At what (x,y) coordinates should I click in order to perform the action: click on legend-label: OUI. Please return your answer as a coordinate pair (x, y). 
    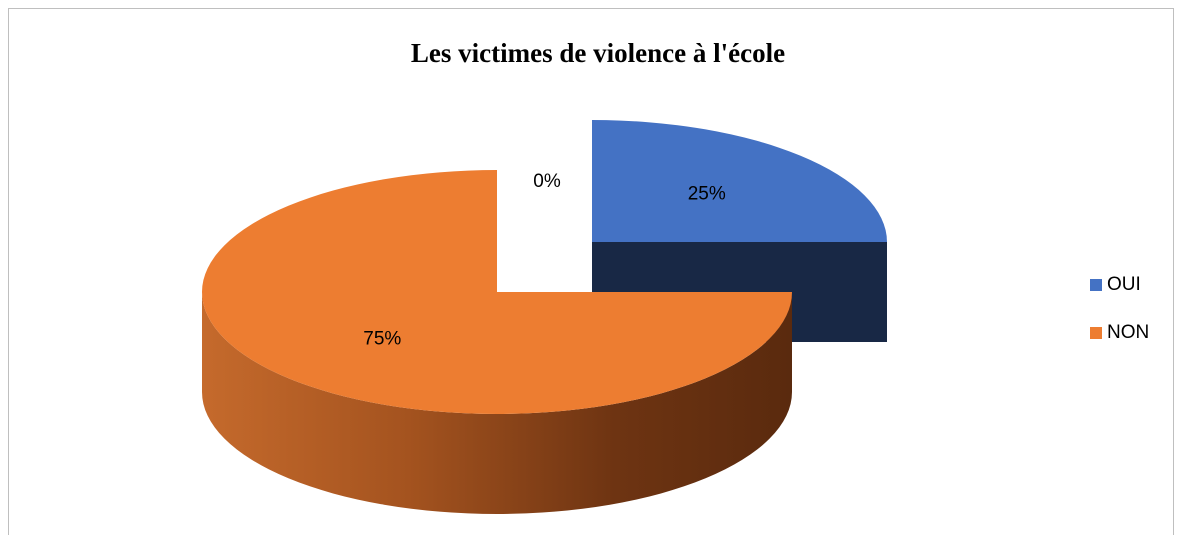
    Looking at the image, I should click on (1124, 284).